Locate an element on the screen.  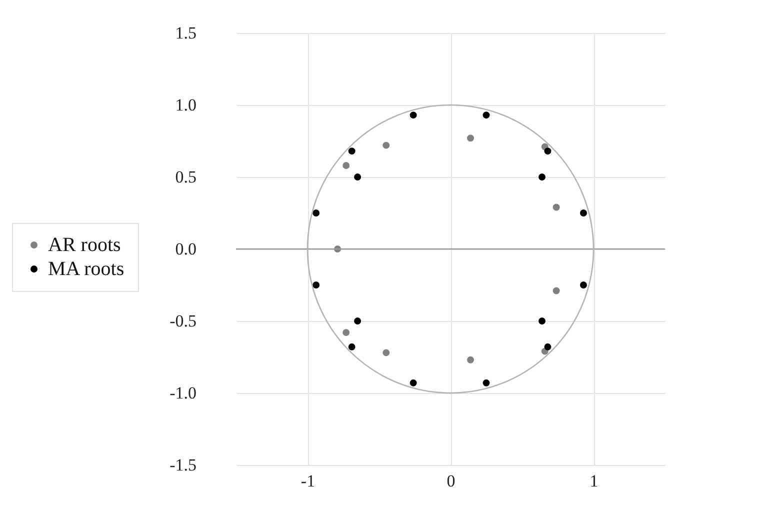
y-tick-label: -0.5 is located at coordinates (183, 321).